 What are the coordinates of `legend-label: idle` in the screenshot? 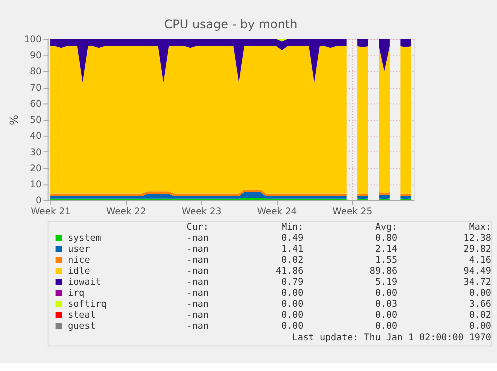 It's located at (79, 271).